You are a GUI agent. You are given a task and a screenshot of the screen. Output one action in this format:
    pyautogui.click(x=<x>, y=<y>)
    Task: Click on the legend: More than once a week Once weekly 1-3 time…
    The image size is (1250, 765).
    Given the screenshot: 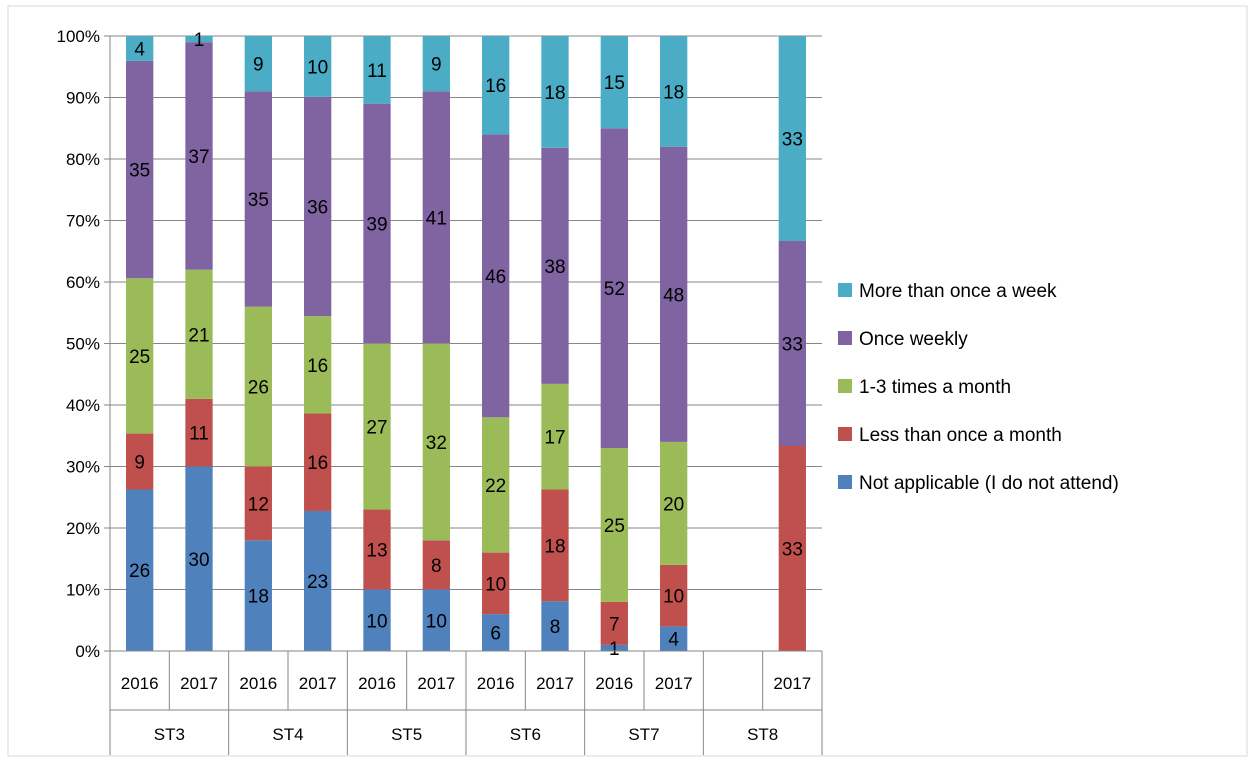 What is the action you would take?
    pyautogui.click(x=978, y=387)
    